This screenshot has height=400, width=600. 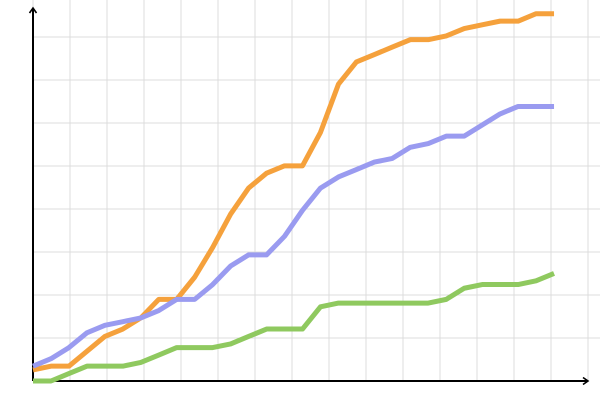 I want to click on arrow-up-icon, so click(x=33, y=10).